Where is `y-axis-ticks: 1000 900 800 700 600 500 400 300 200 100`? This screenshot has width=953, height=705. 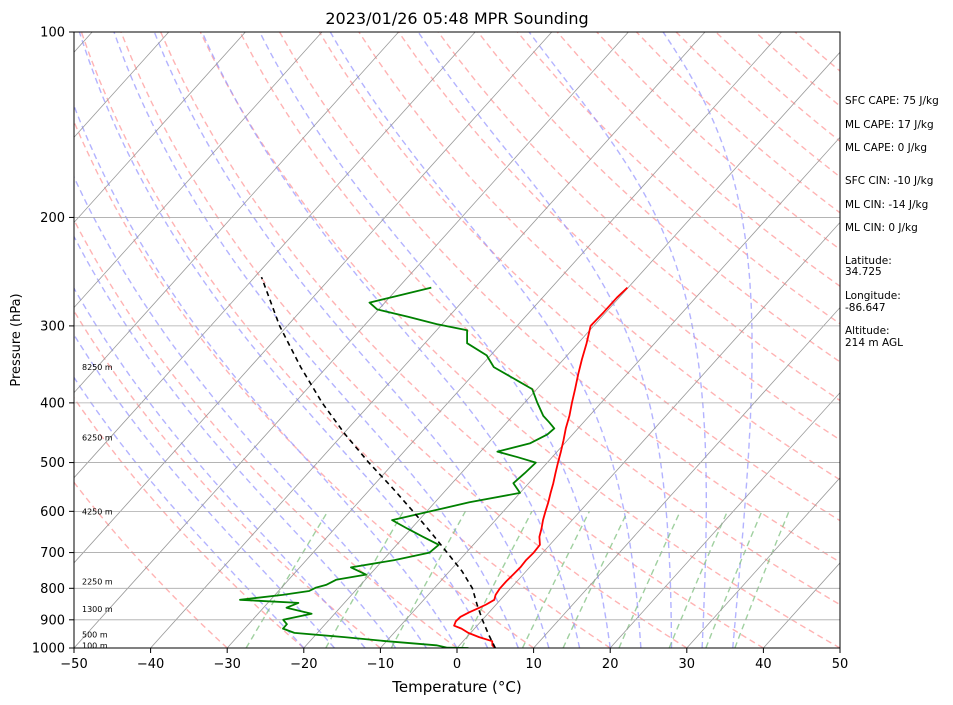
y-axis-ticks: 1000 900 800 700 600 500 400 300 200 100 is located at coordinates (53, 341).